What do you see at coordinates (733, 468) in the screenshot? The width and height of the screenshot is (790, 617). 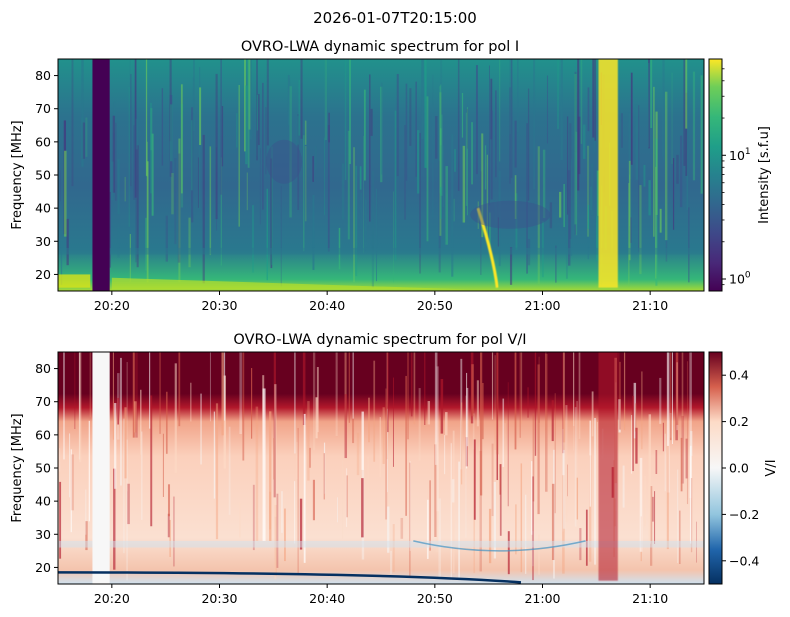 I see `colorbar-pol-vi: −0.4 −0.2 0.0 0.2 0.4` at bounding box center [733, 468].